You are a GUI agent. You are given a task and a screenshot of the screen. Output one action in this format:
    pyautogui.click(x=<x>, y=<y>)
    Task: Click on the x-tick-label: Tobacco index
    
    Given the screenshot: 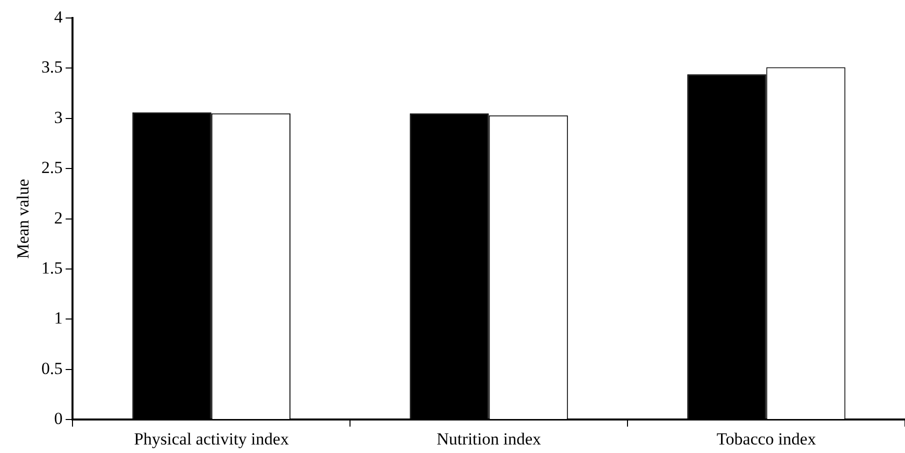 What is the action you would take?
    pyautogui.click(x=766, y=438)
    